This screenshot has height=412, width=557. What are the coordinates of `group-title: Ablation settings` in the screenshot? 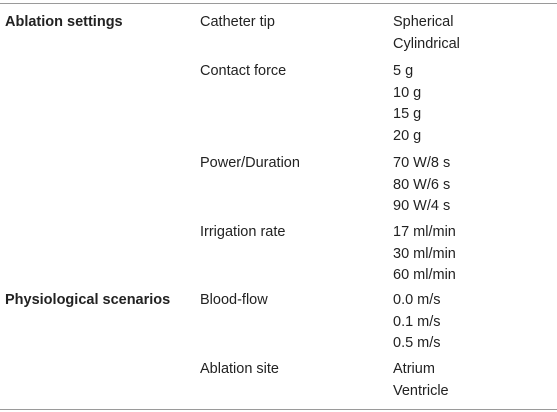 It's located at (64, 22).